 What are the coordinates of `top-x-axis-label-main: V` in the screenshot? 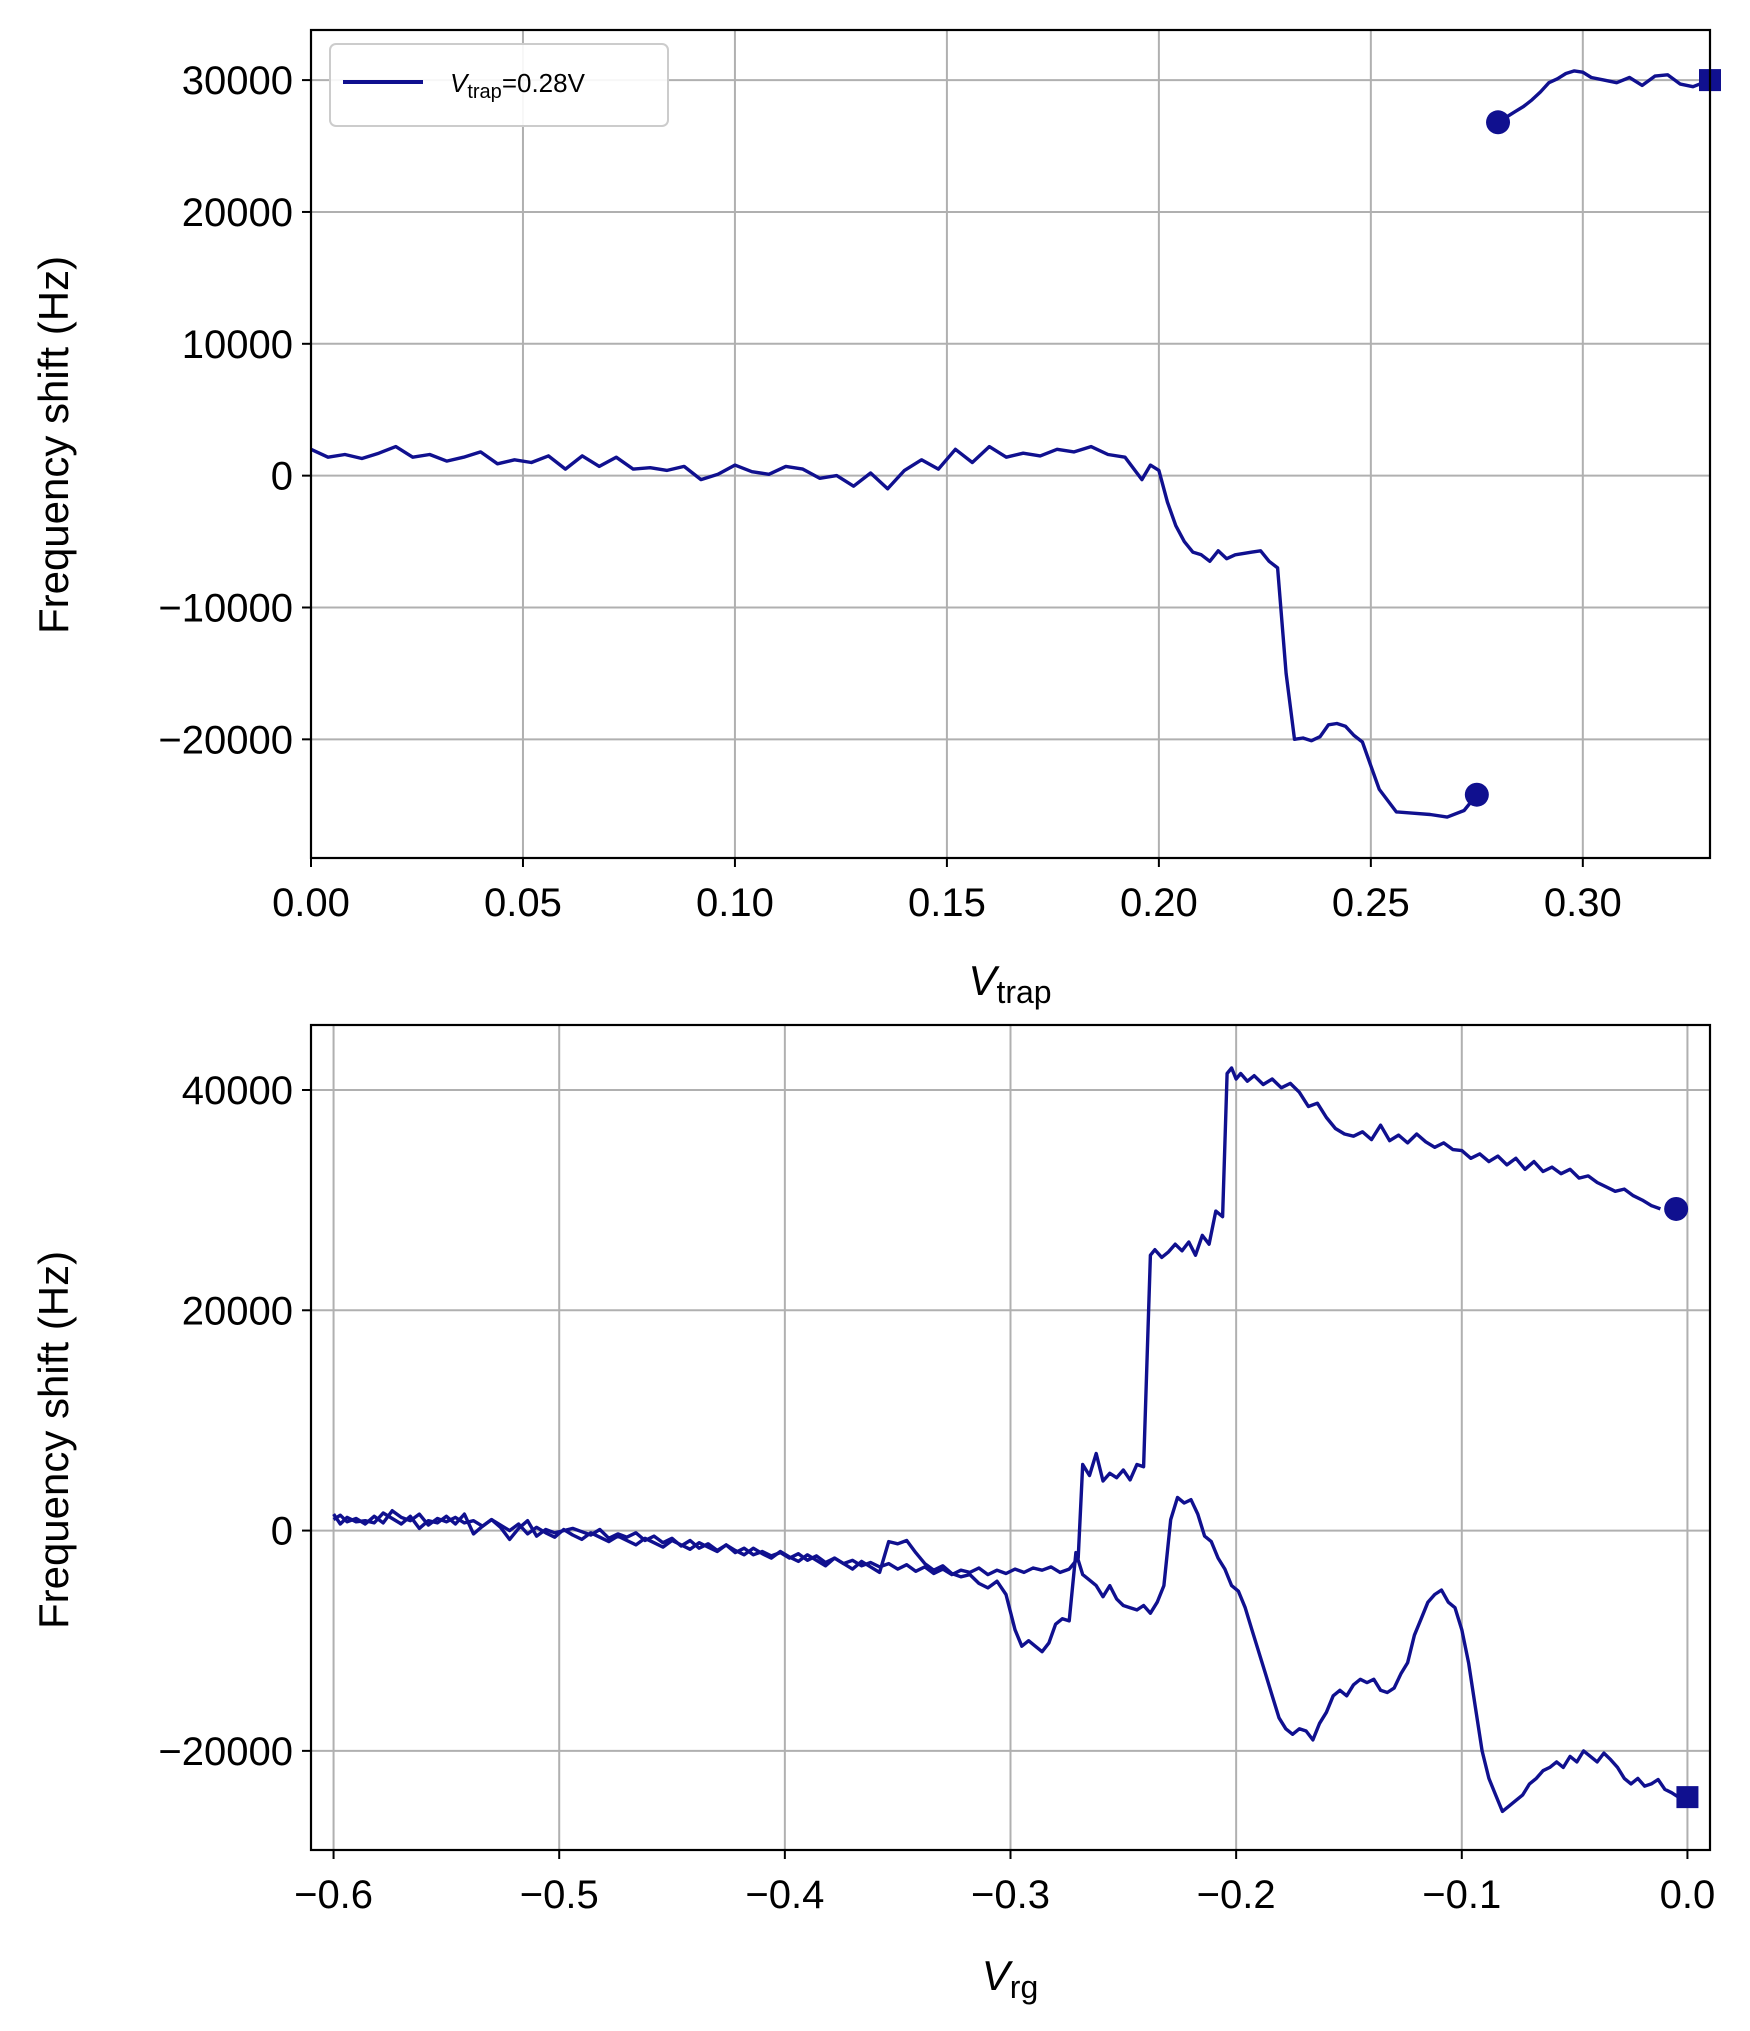 It's located at (984, 980).